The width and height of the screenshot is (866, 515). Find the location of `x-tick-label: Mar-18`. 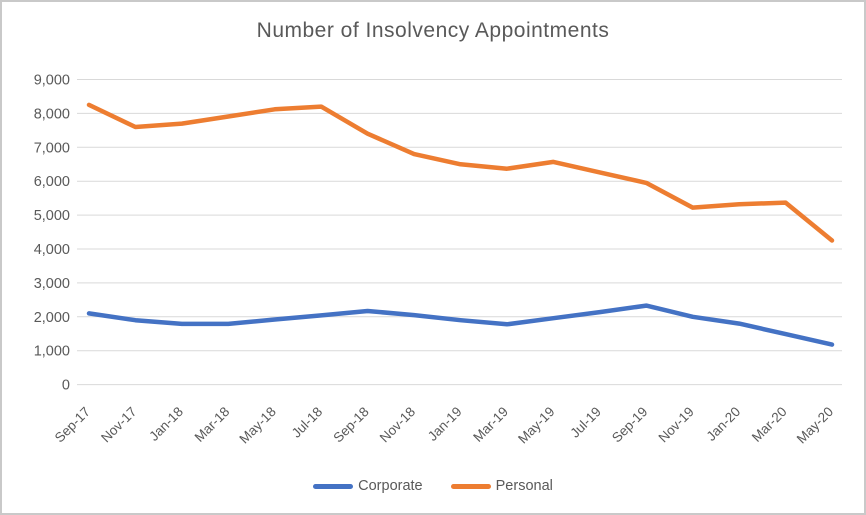

x-tick-label: Mar-18 is located at coordinates (212, 424).